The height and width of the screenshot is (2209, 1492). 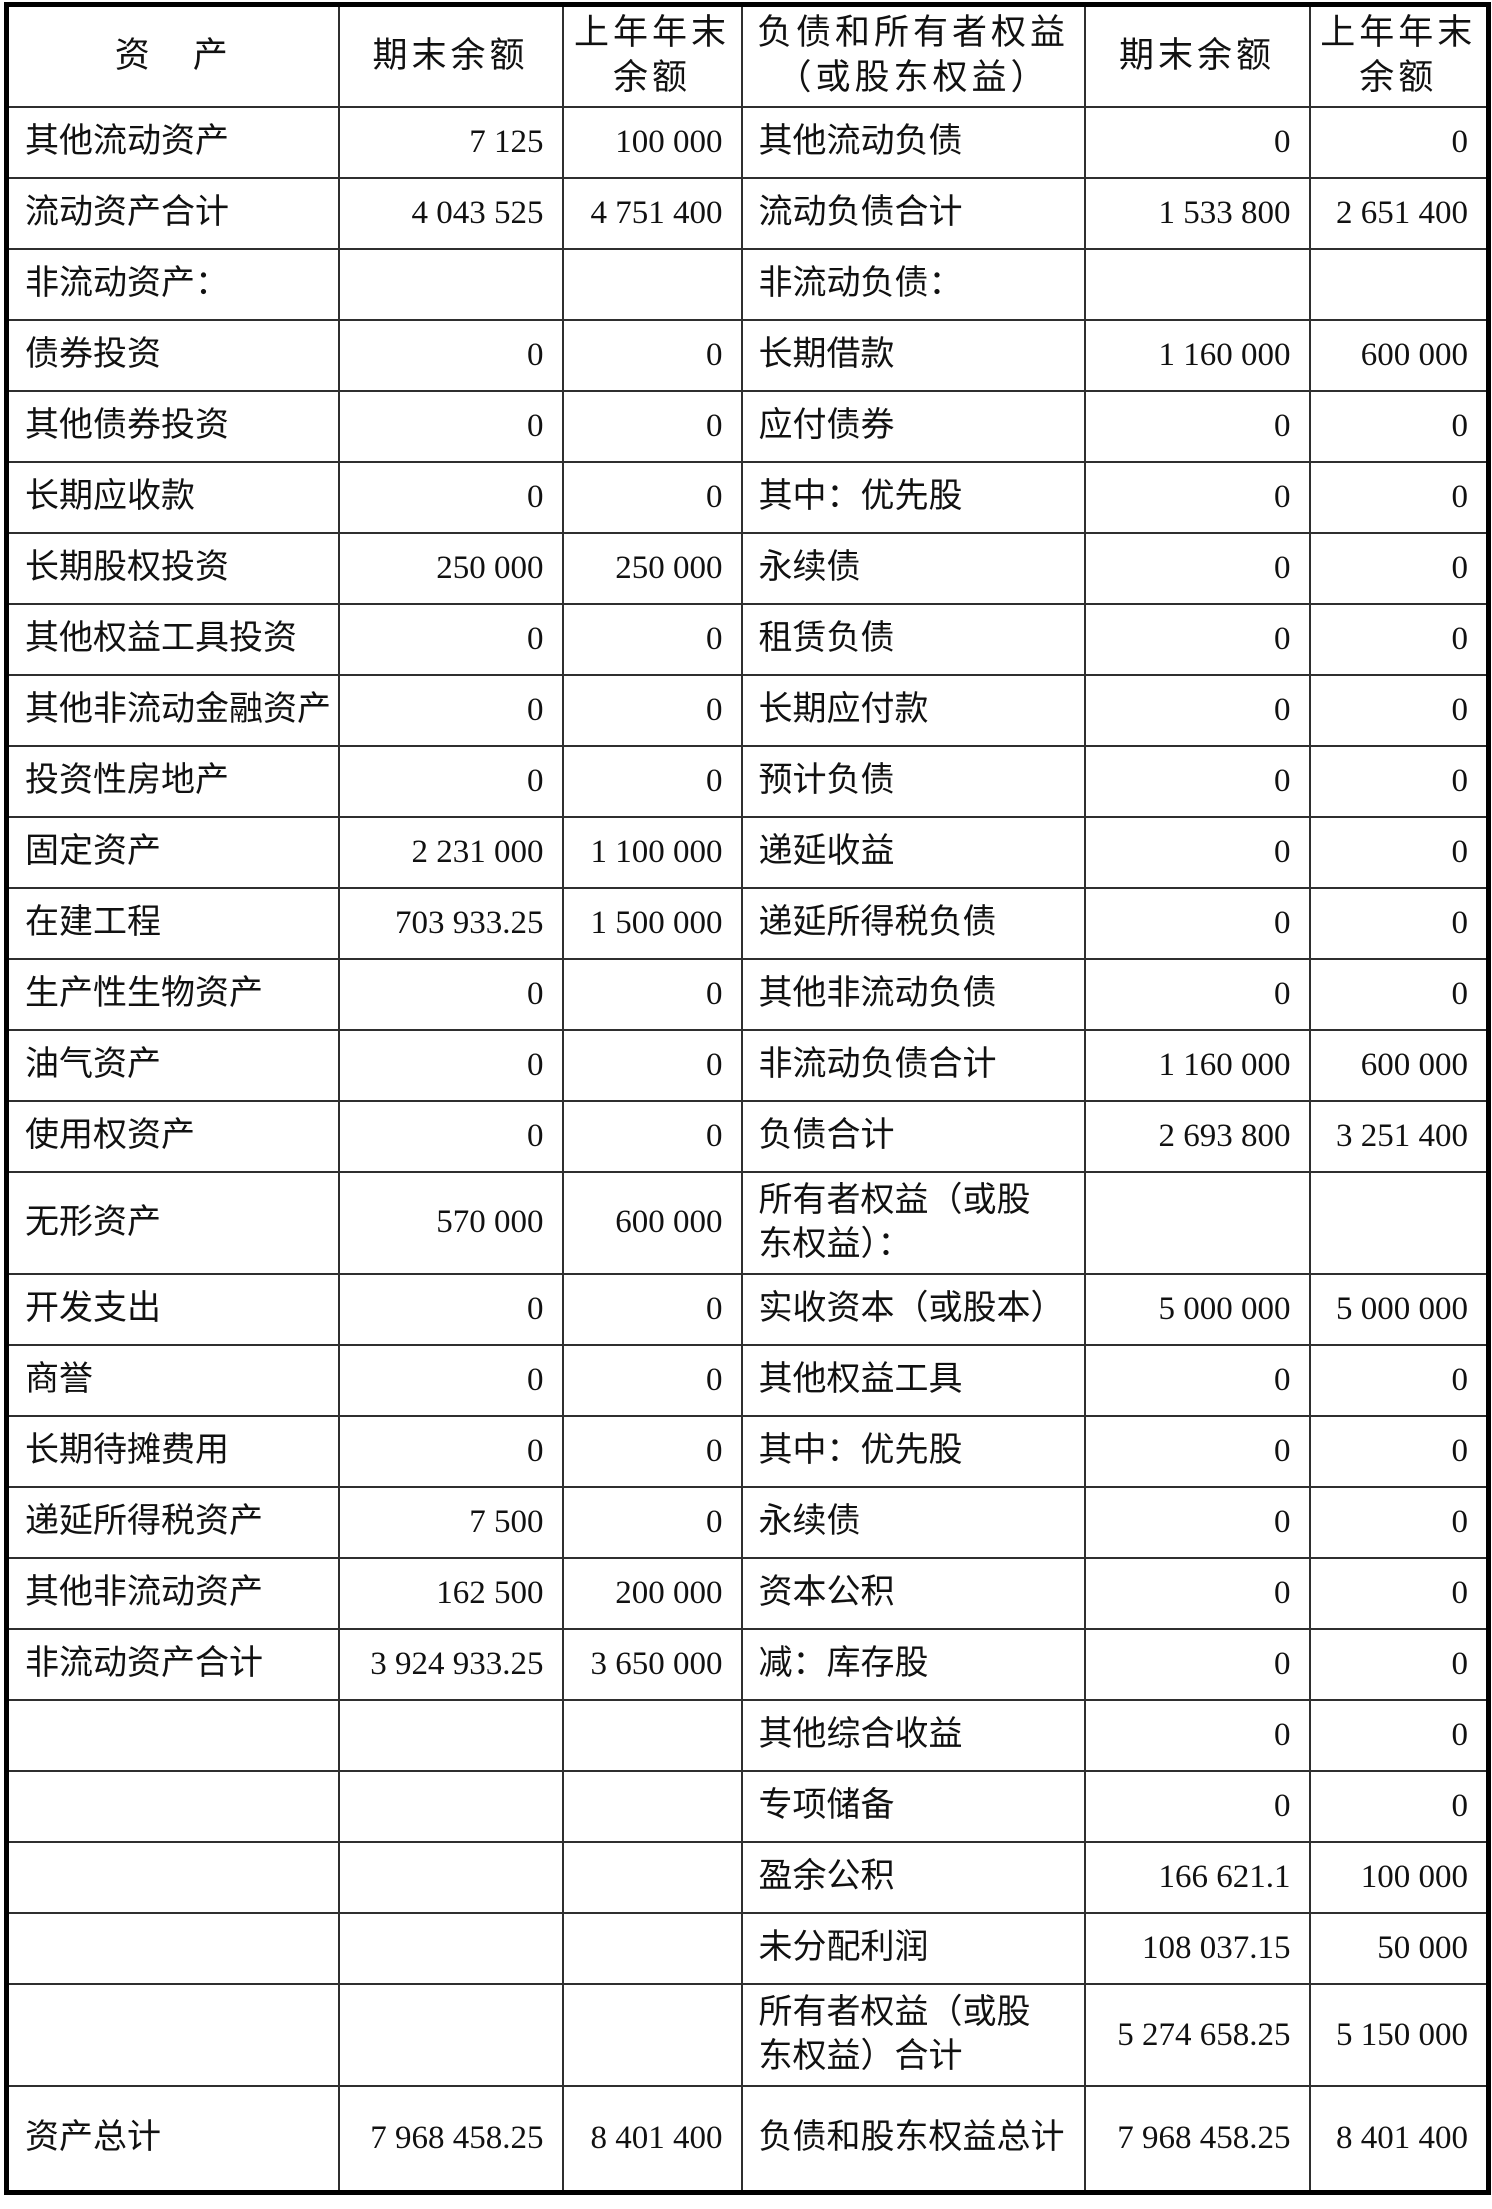 I want to click on asset-prior-cell: 250 000, so click(x=652, y=568).